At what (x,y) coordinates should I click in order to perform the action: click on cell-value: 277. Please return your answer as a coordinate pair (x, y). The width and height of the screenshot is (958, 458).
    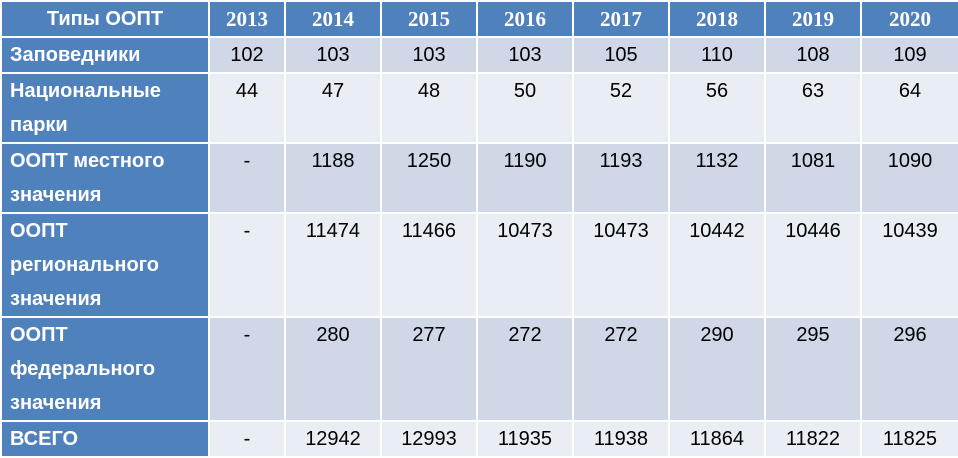
    Looking at the image, I should click on (429, 369).